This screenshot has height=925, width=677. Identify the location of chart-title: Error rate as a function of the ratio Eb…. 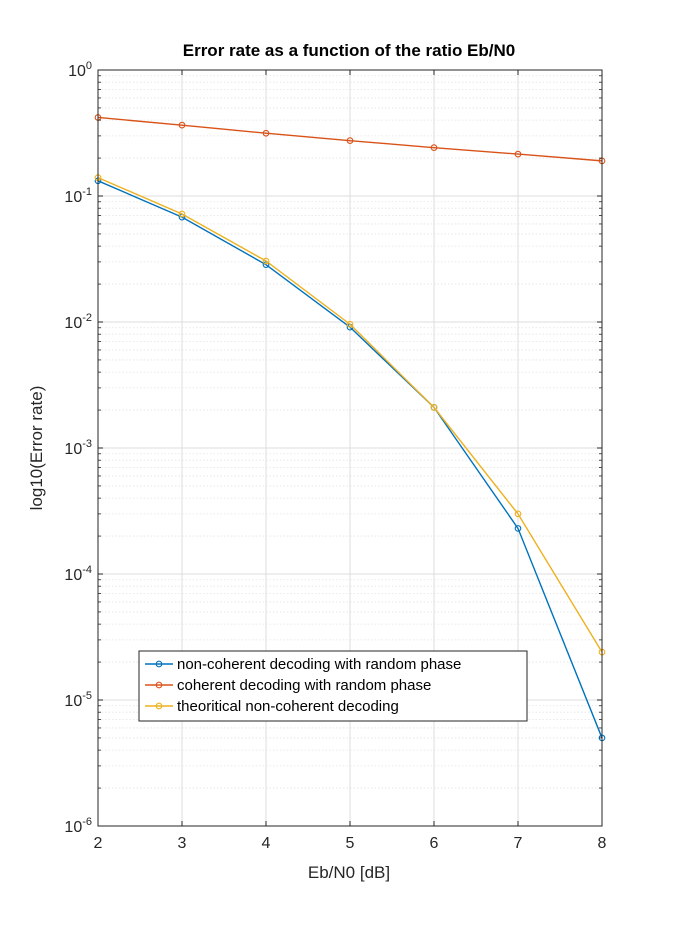
(349, 50).